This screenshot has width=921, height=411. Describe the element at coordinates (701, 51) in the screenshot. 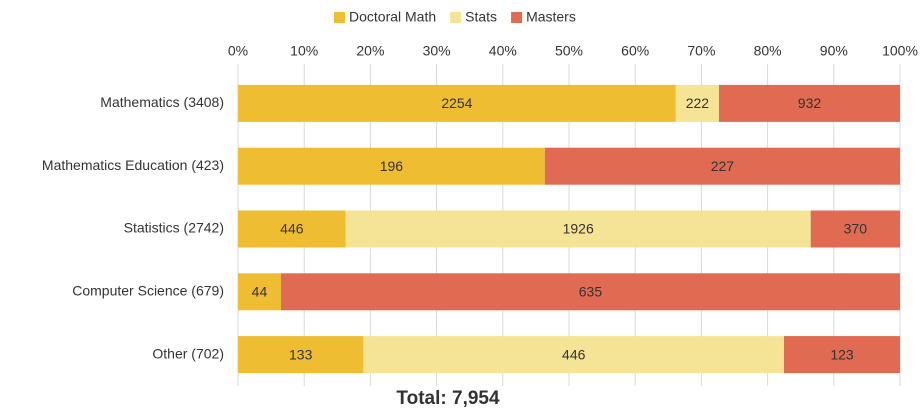

I see `x-tick-label: 70%` at that location.